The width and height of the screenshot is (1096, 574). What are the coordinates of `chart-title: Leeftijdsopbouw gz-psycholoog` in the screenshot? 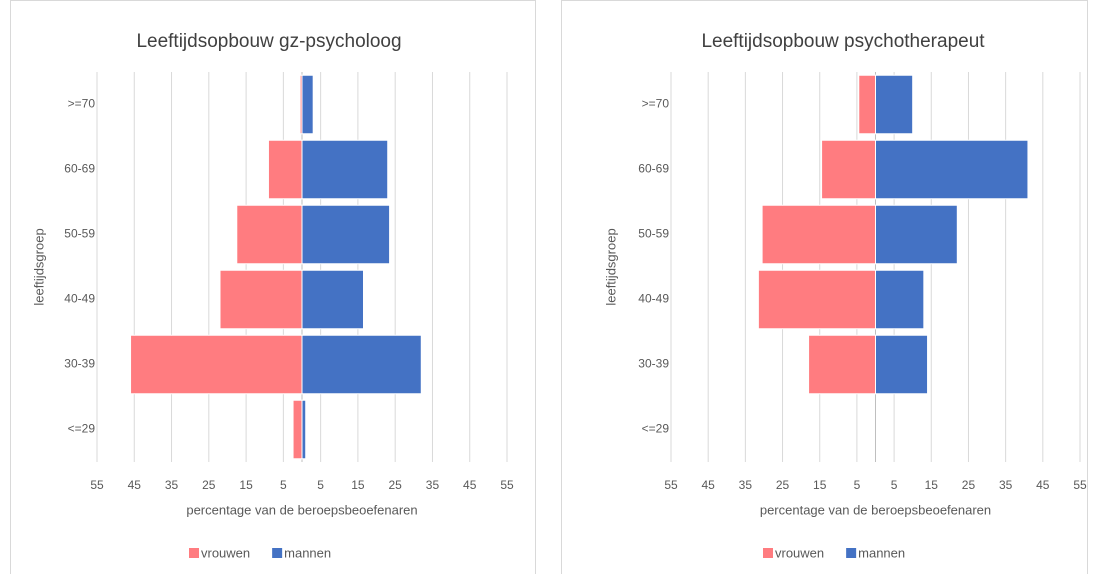 It's located at (268, 41).